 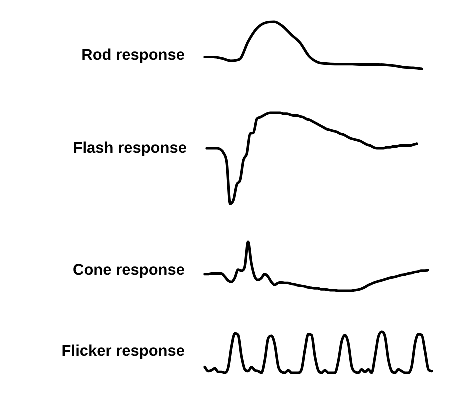 What do you see at coordinates (129, 149) in the screenshot?
I see `text: Flash response` at bounding box center [129, 149].